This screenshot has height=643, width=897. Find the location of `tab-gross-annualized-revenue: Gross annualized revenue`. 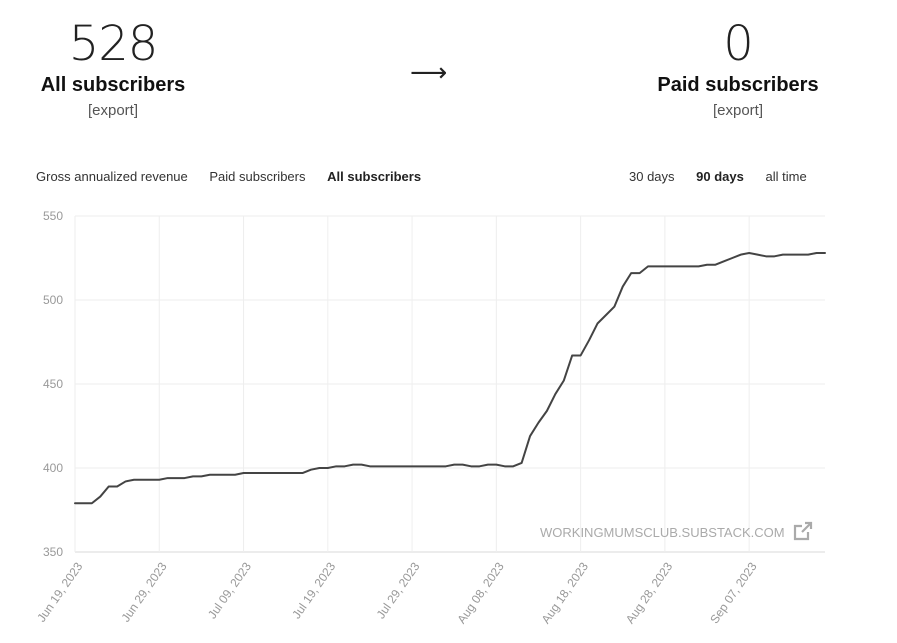

tab-gross-annualized-revenue: Gross annualized revenue is located at coordinates (112, 176).